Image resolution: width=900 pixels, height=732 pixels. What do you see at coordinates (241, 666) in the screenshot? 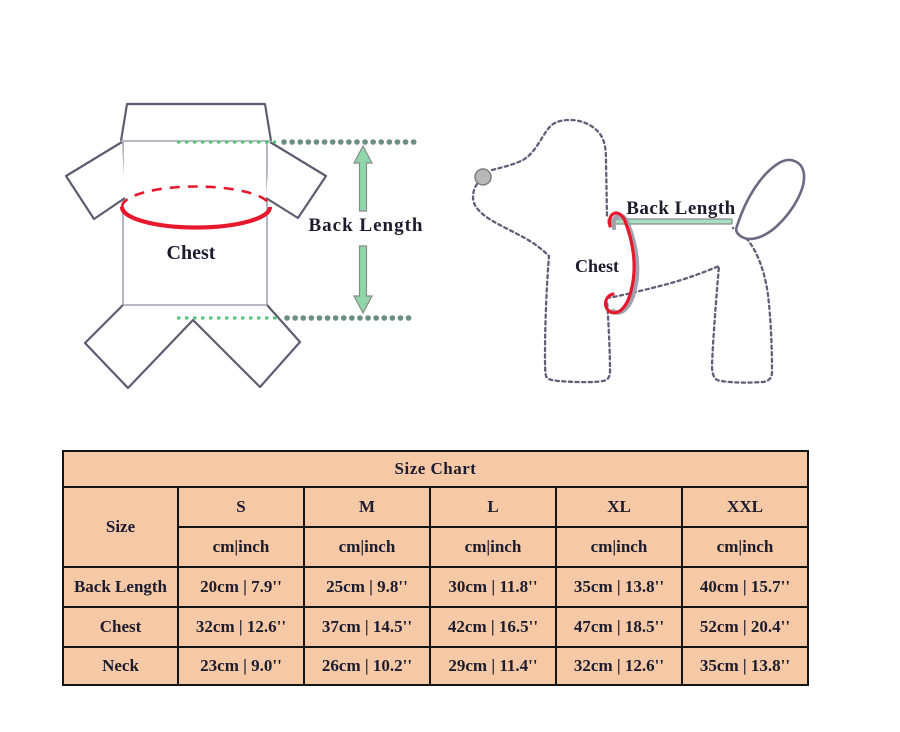
I see `cell-neck-s: 23cm | 9.0''` at bounding box center [241, 666].